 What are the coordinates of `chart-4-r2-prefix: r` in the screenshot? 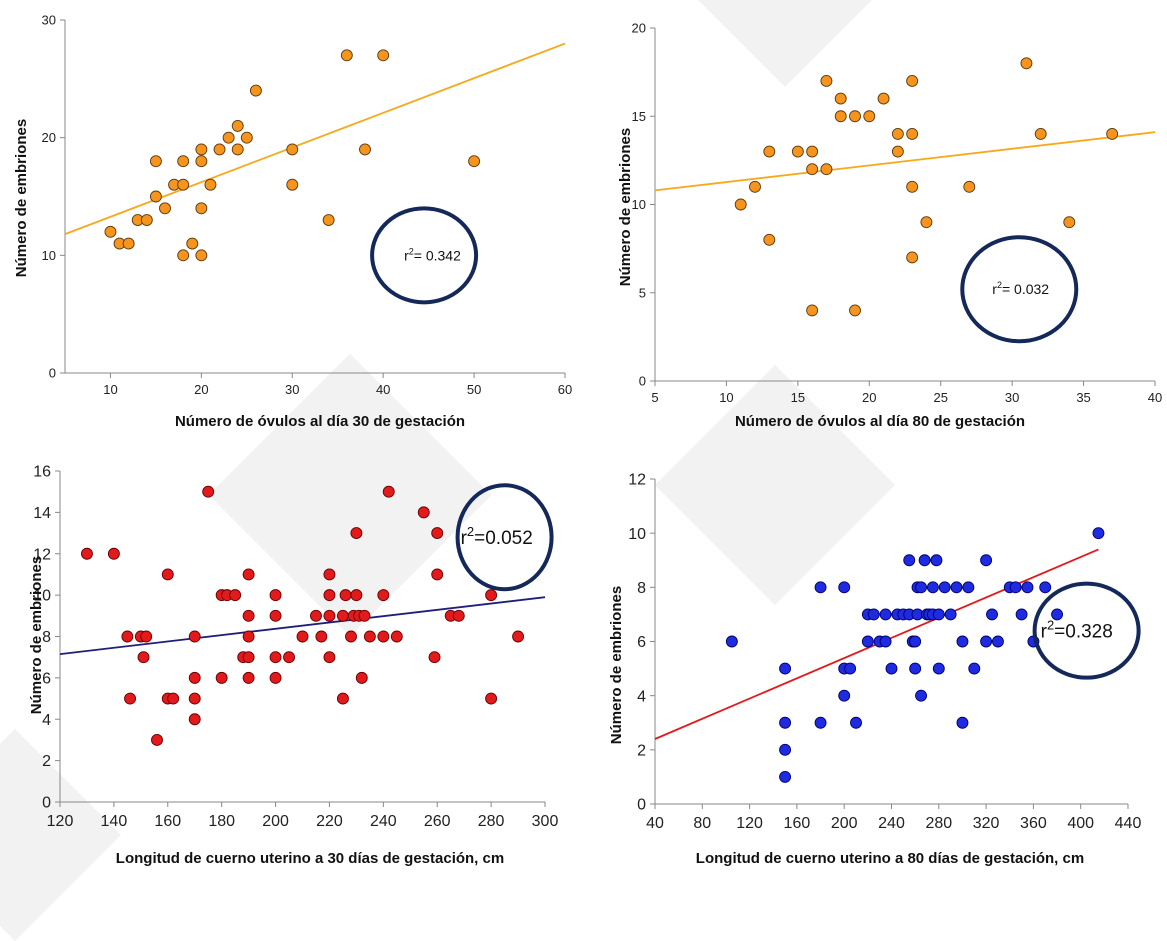 It's located at (1044, 632).